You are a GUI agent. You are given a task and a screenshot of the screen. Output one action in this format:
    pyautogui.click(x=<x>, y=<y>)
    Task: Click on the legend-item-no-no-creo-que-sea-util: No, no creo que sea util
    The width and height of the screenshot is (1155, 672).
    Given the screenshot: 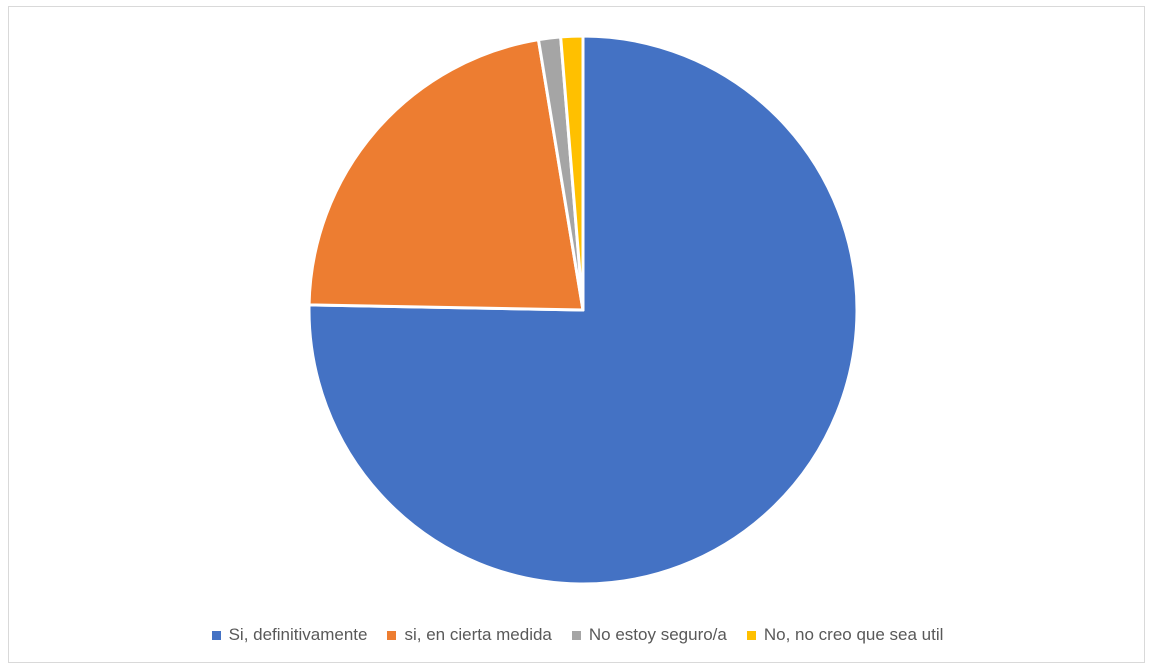 What is the action you would take?
    pyautogui.click(x=845, y=635)
    